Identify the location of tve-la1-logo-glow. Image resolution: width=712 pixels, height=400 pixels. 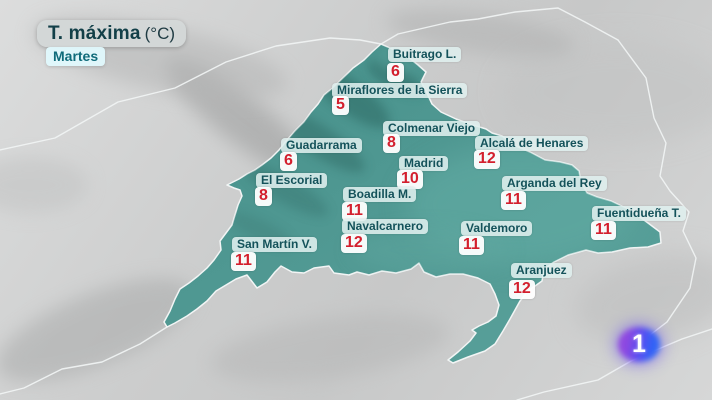
(639, 344).